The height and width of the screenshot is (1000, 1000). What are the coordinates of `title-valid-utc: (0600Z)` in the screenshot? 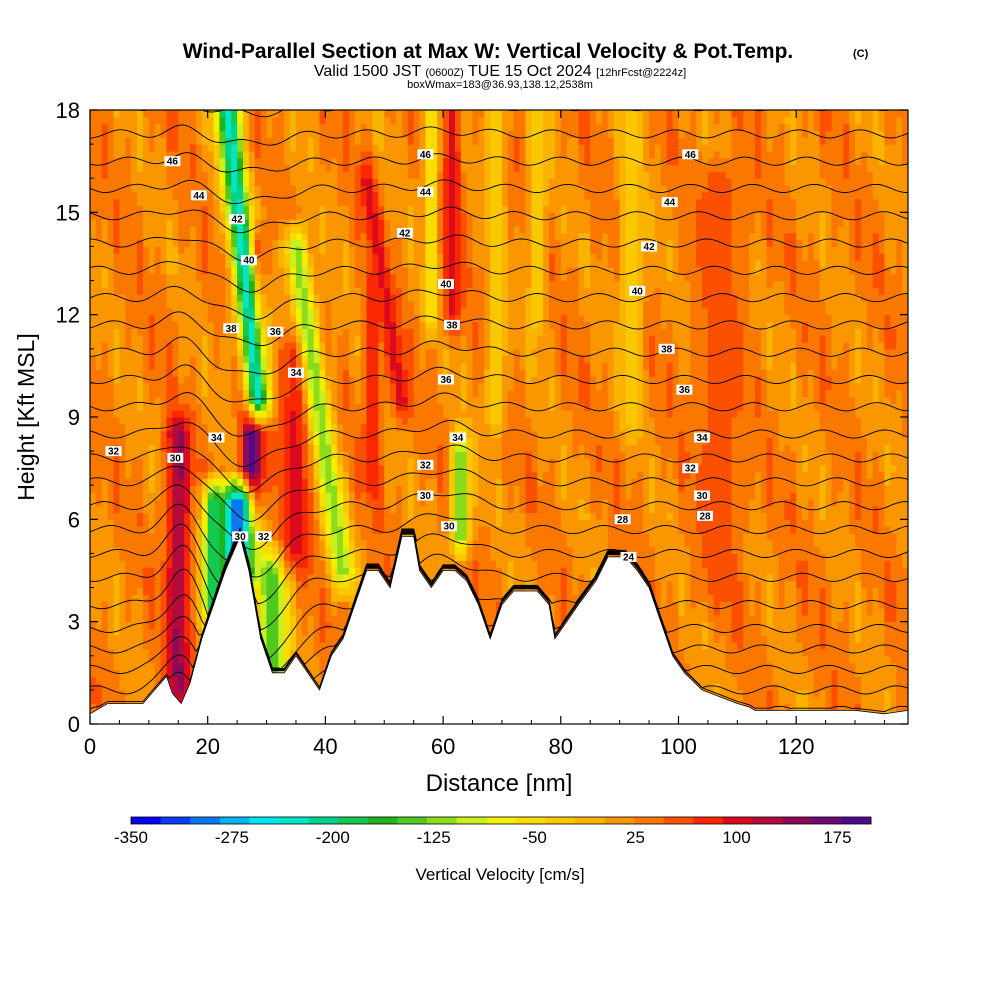 It's located at (444, 73).